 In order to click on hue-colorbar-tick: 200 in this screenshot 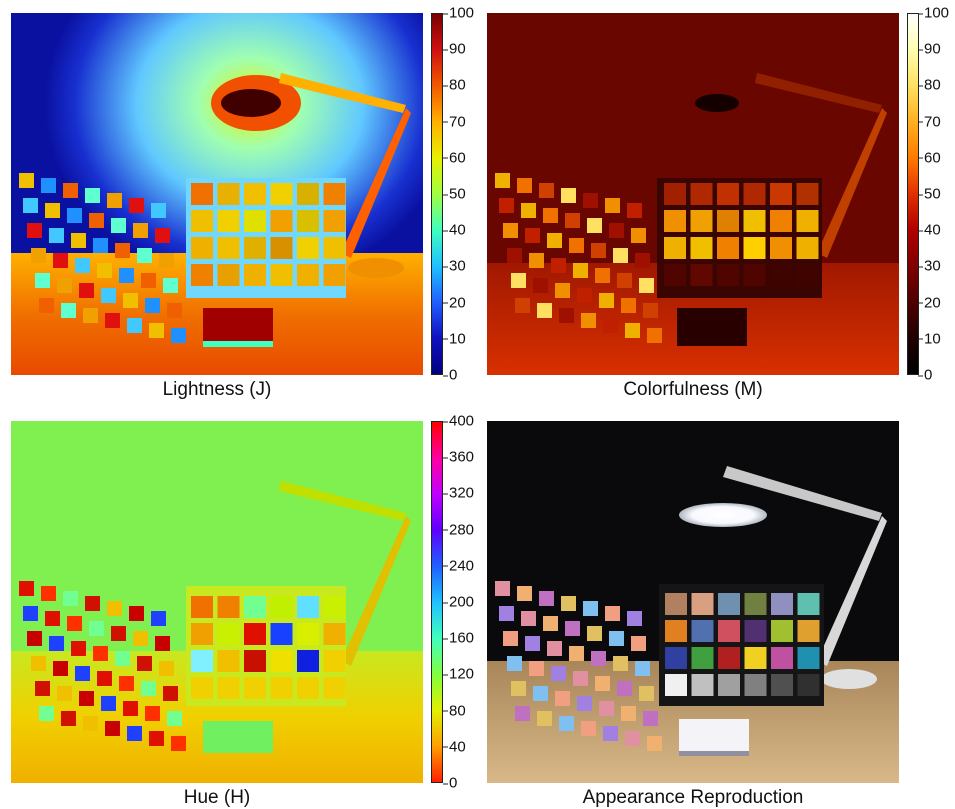, I will do `click(458, 602)`.